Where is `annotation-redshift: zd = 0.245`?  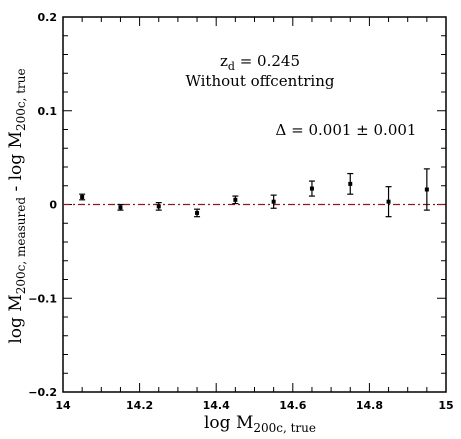
annotation-redshift: zd = 0.245 is located at coordinates (260, 62).